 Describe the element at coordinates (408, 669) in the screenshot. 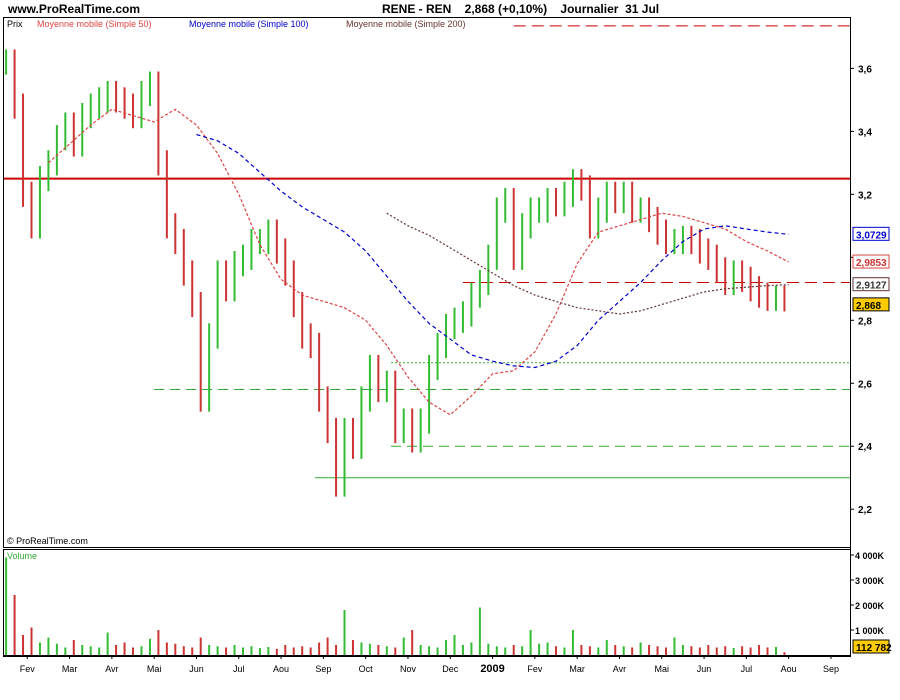

I see `x-tick-label: Nov` at that location.